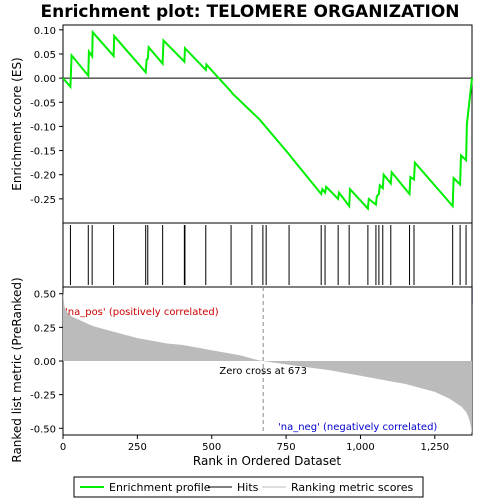 This screenshot has width=500, height=500. What do you see at coordinates (43, 103) in the screenshot?
I see `es-y-tick-label: -0.05` at bounding box center [43, 103].